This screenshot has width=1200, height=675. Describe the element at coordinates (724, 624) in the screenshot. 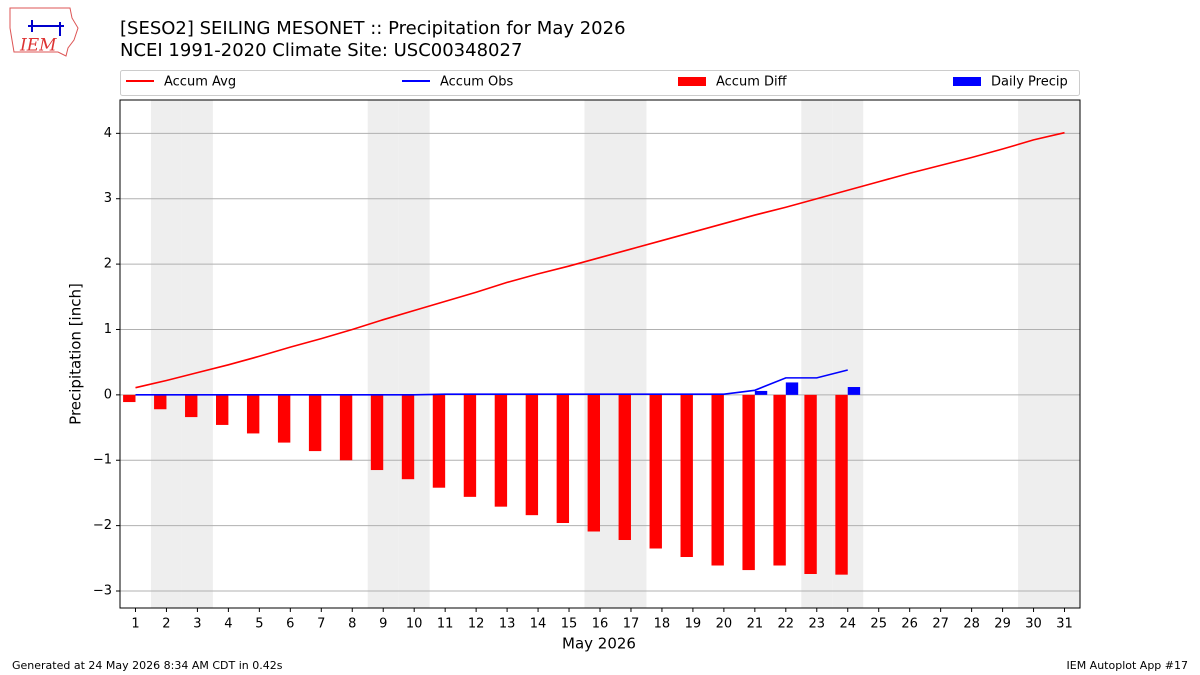

I see `x-tick-label: 20` at that location.